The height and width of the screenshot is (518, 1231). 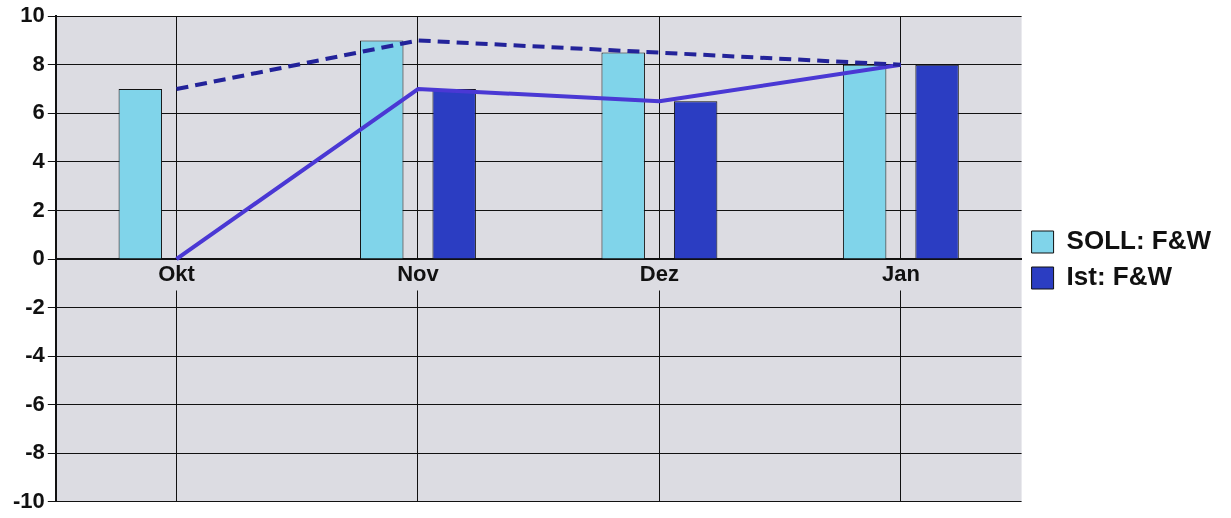 I want to click on y-tick-label: 2, so click(x=38, y=209).